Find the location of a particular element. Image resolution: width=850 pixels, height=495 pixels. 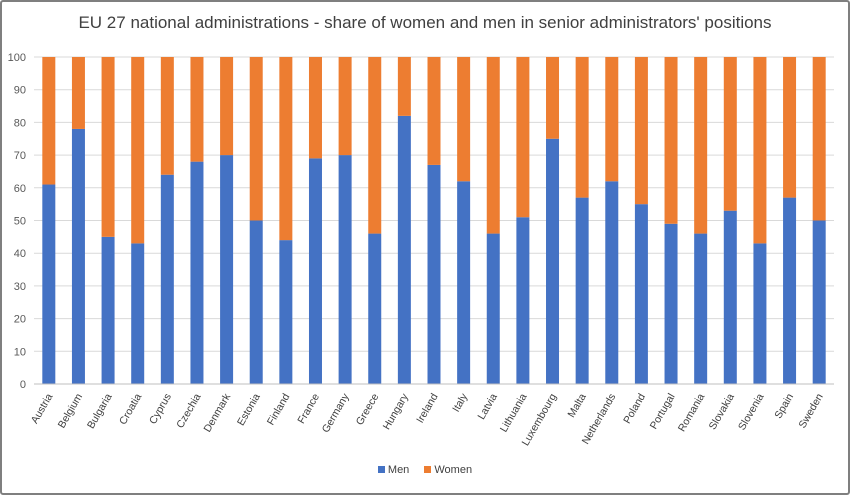

x-tick-label: Germany is located at coordinates (336, 413).